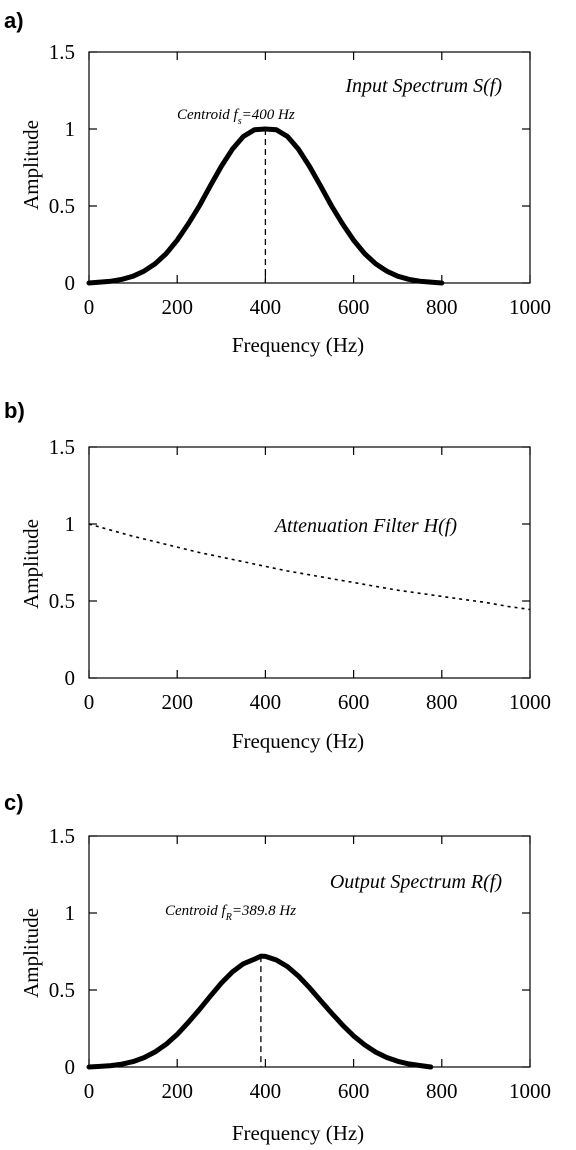 This screenshot has width=576, height=1150. I want to click on chart-title: Attenuation Filter H(f), so click(365, 526).